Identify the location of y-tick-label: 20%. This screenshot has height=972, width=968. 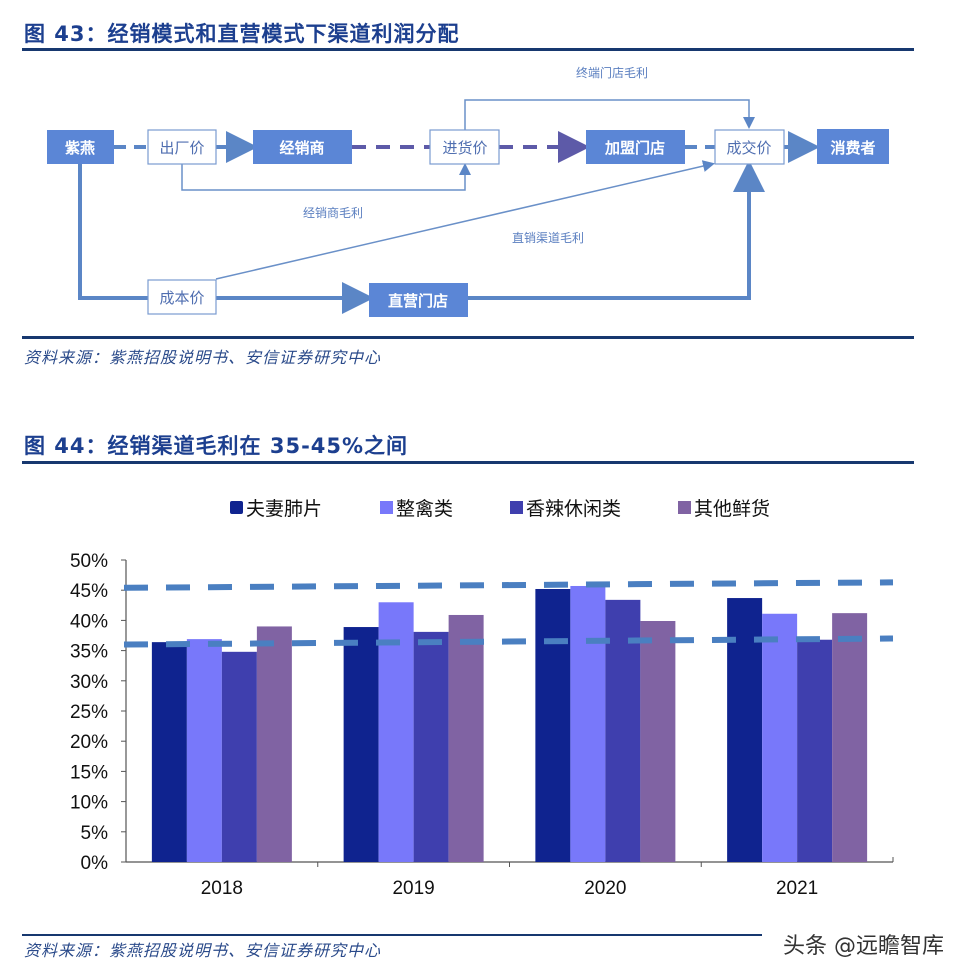
(89, 742).